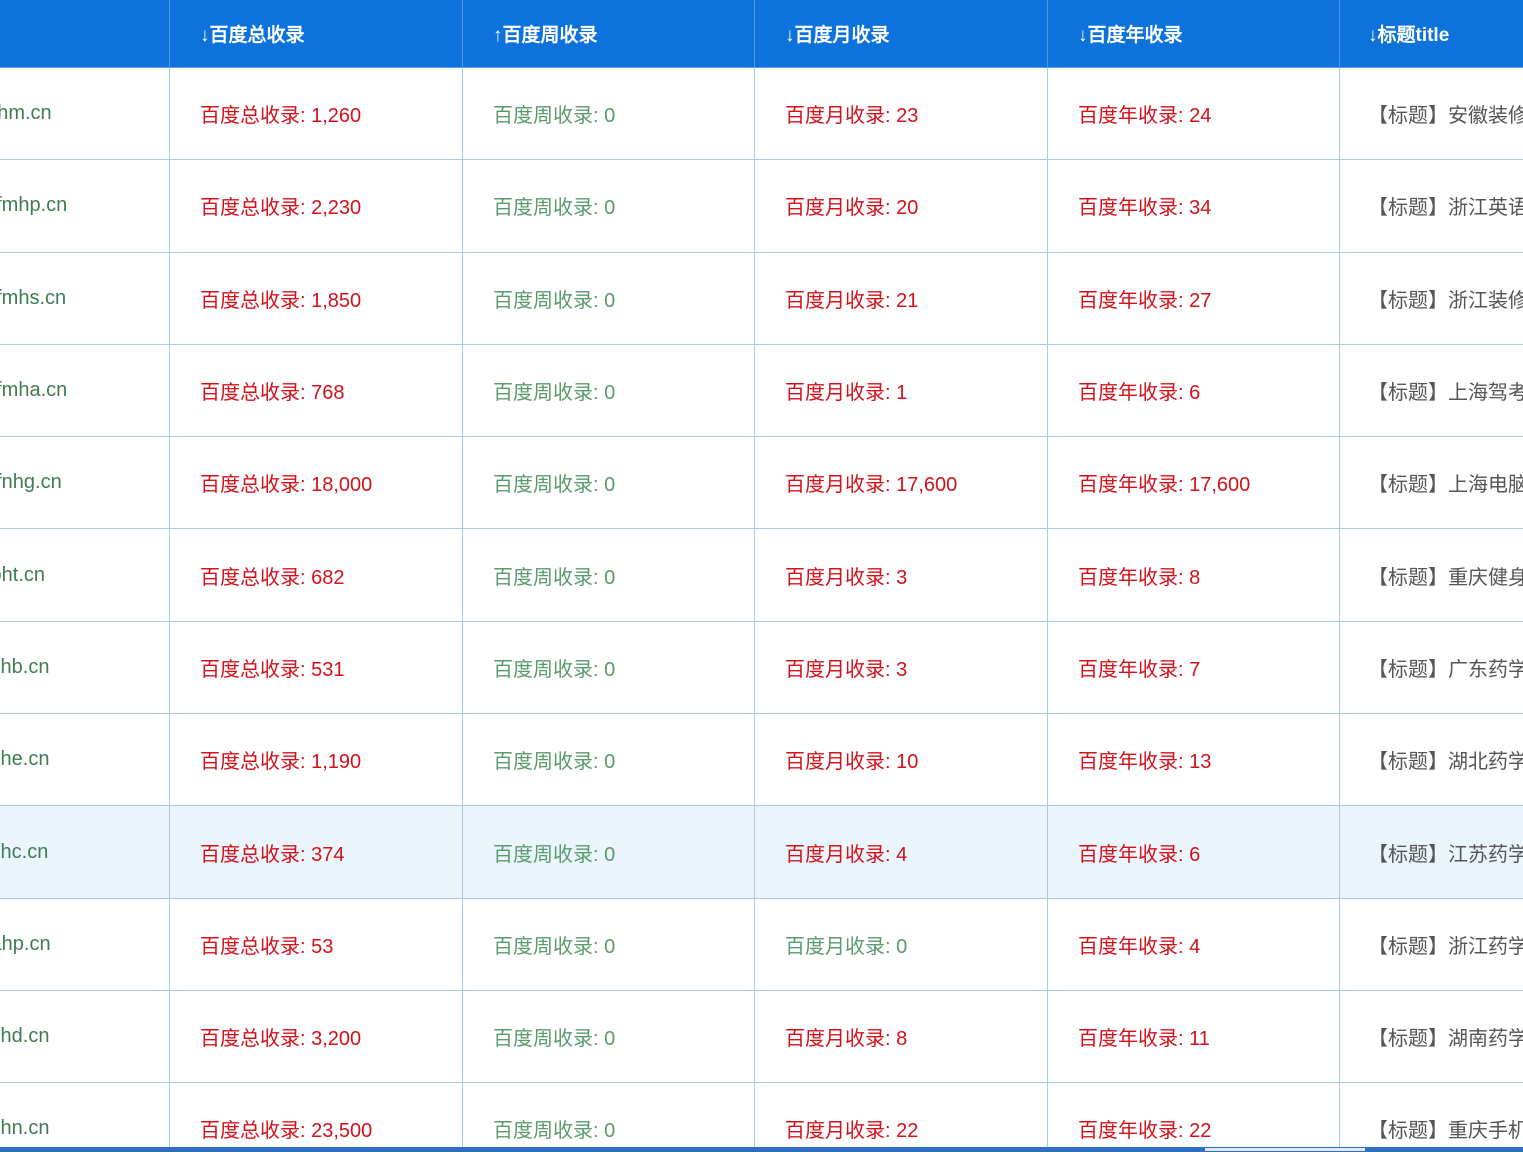 The image size is (1523, 1152). What do you see at coordinates (85, 944) in the screenshot?
I see `domain-cell: fahp.cn` at bounding box center [85, 944].